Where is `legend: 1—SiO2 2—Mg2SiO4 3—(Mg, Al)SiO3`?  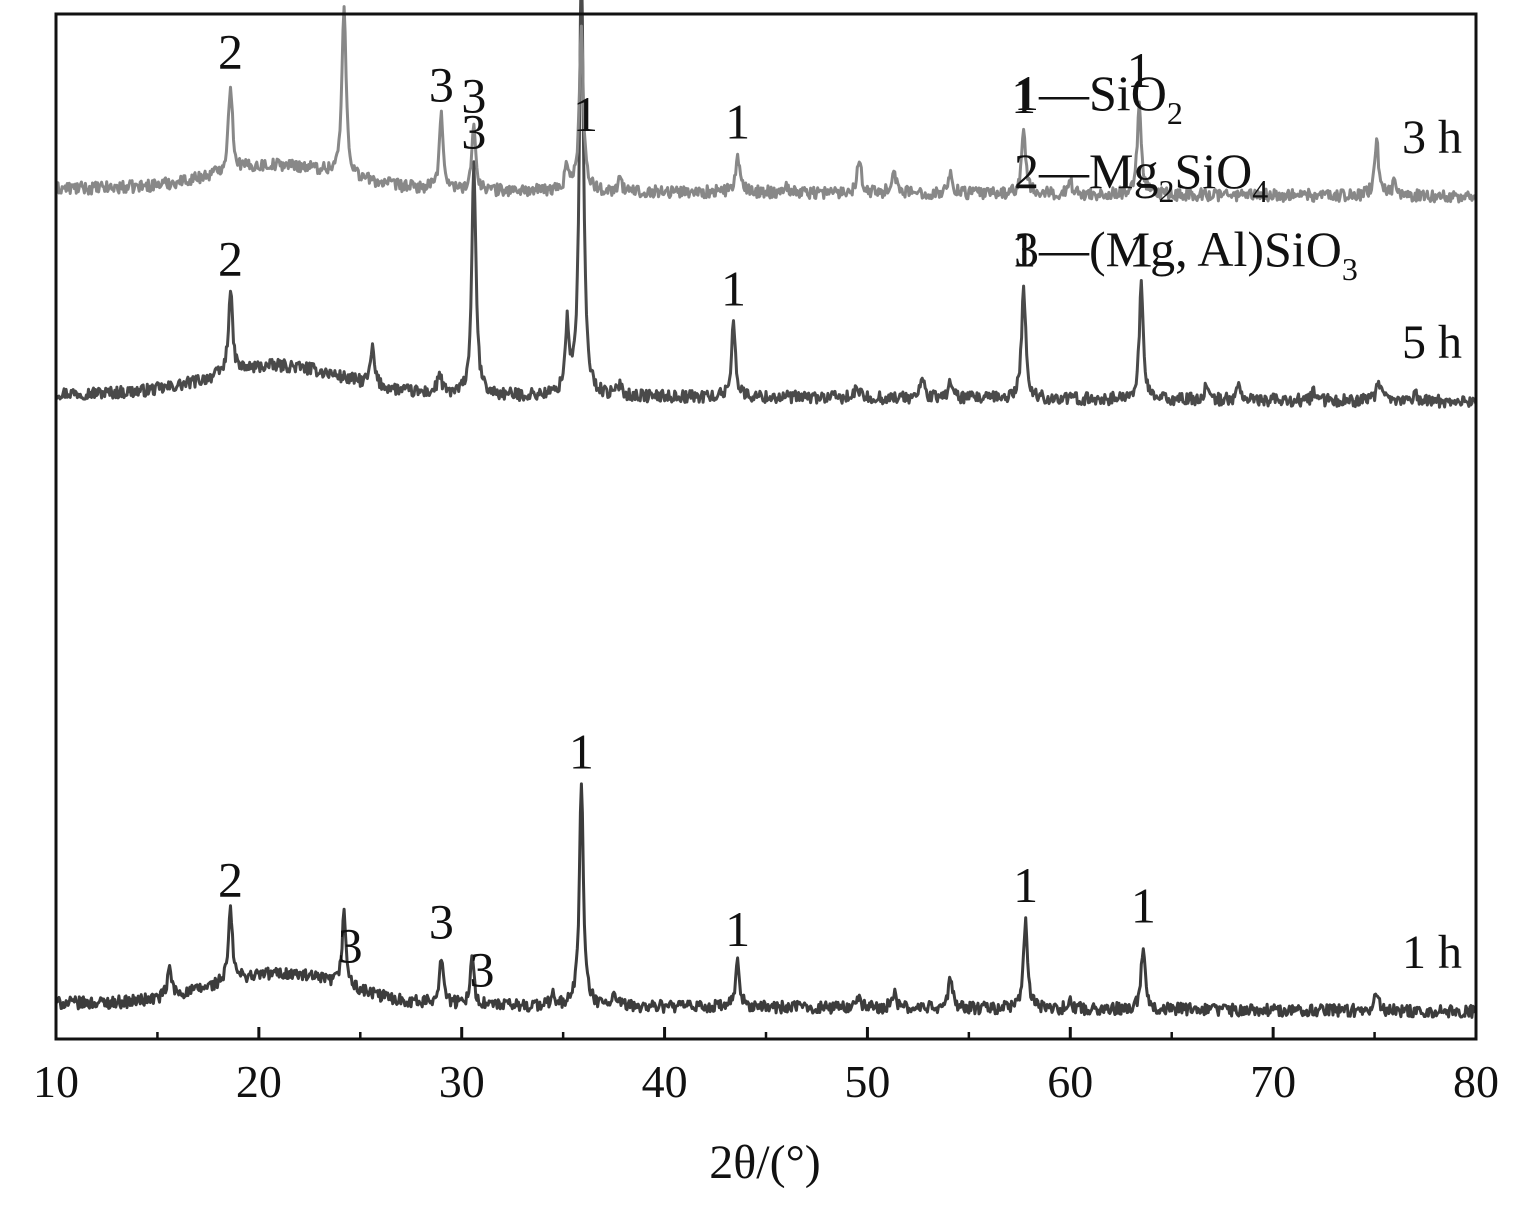 legend: 1—SiO2 2—Mg2SiO4 3—(Mg, Al)SiO3 is located at coordinates (1186, 176).